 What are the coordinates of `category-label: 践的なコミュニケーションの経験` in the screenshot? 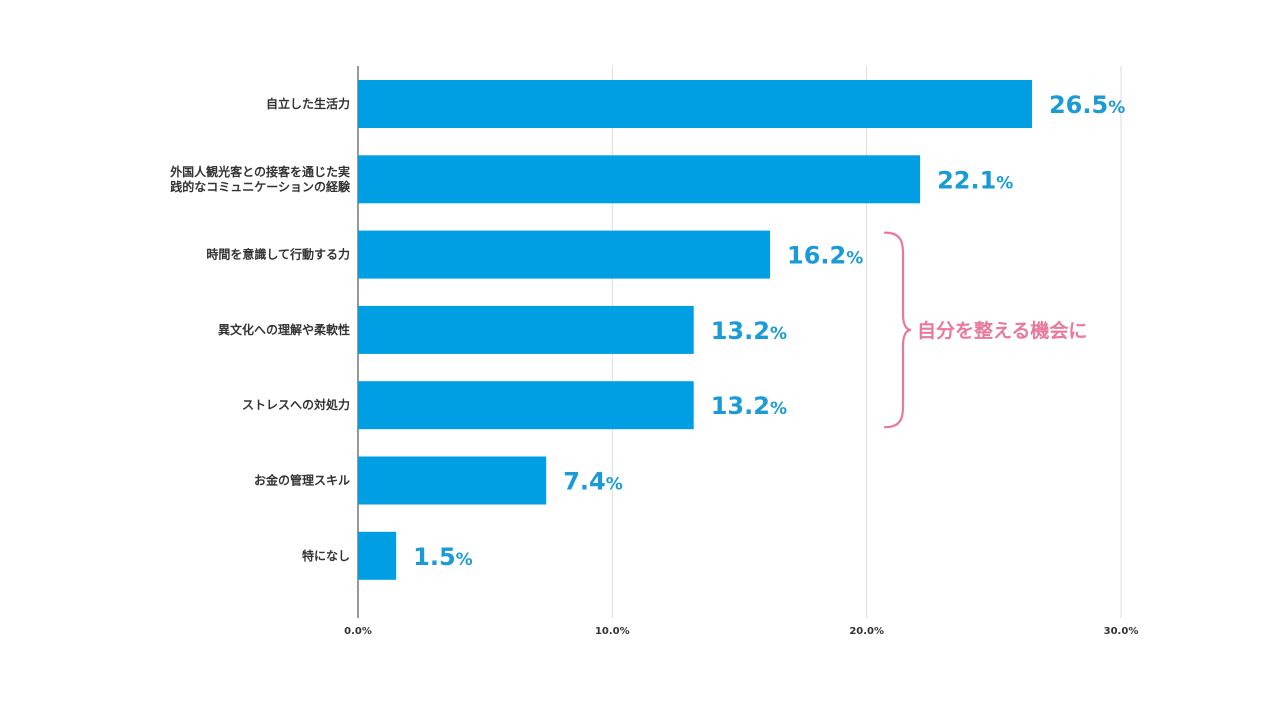 It's located at (260, 186).